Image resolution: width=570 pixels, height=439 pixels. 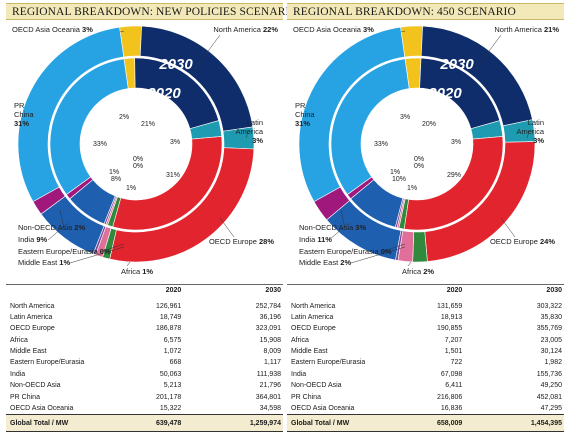 What do you see at coordinates (454, 175) in the screenshot?
I see `inner-label-oecd-europe: 29%` at bounding box center [454, 175].